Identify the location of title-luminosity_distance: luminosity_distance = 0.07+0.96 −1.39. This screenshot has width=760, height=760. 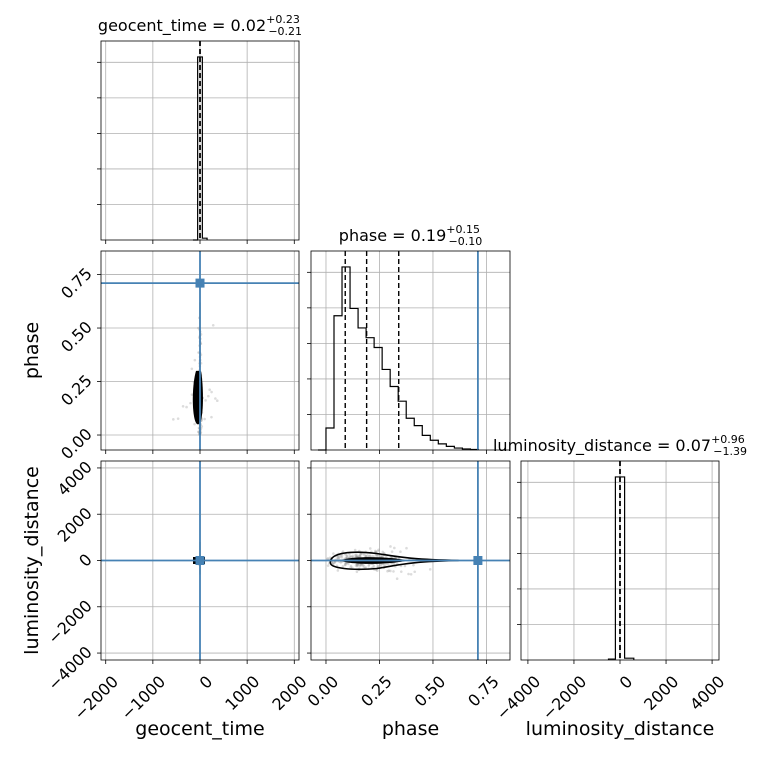
(620, 445).